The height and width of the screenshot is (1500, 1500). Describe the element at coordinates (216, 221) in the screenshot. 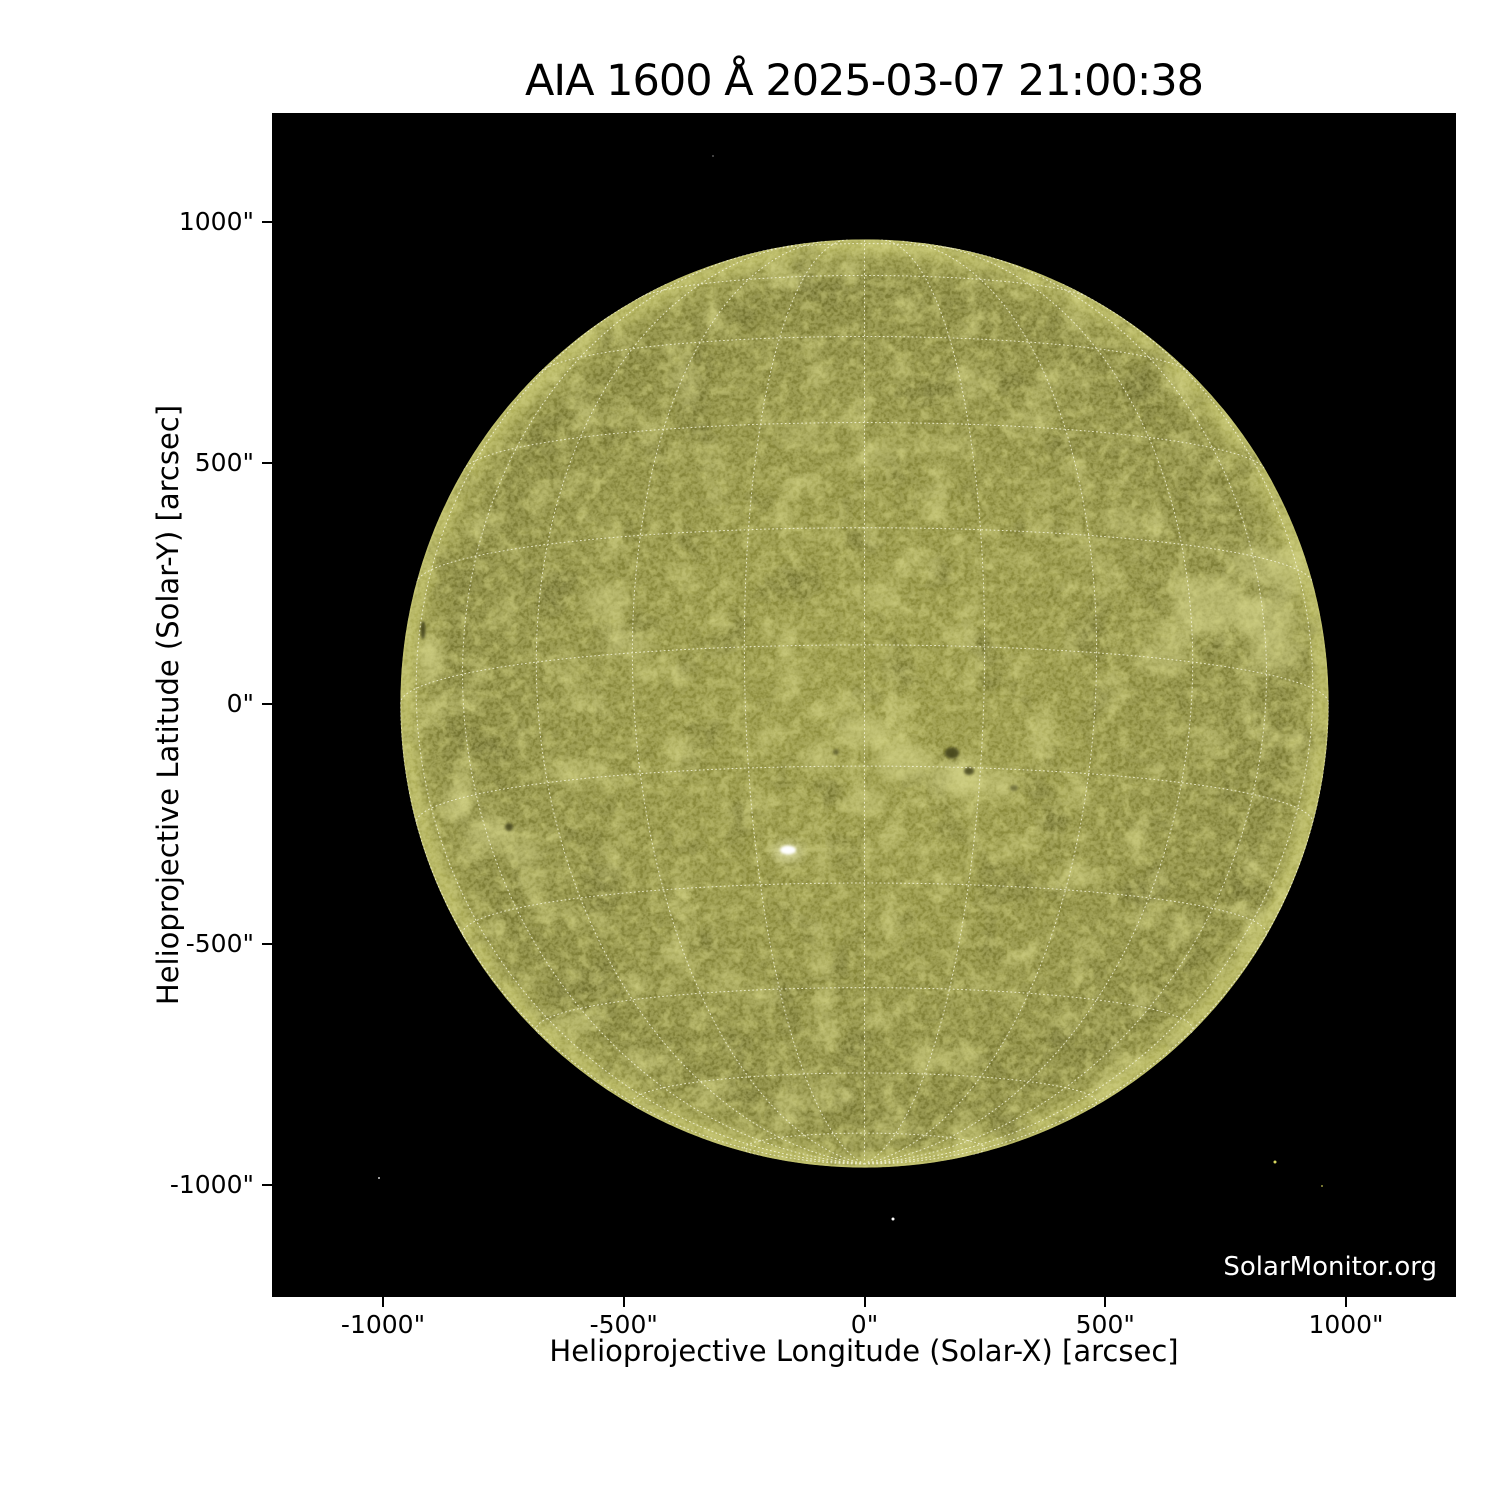

I see `y-tick-label: 1000"` at that location.